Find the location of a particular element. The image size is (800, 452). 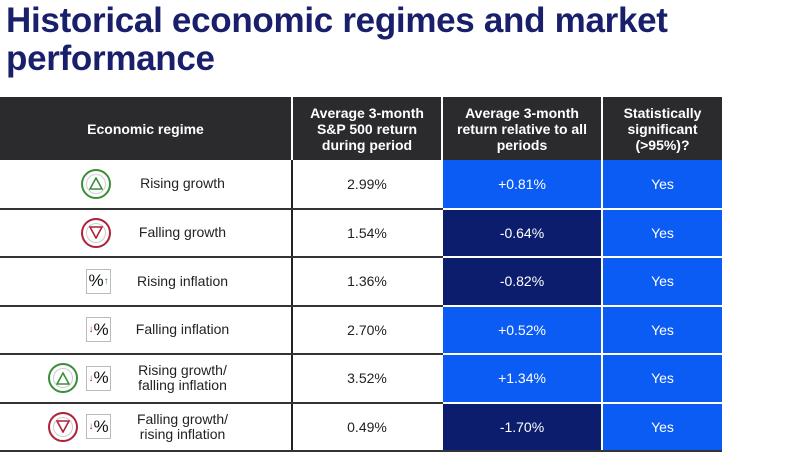

header-regime: Economic regime is located at coordinates (146, 128).